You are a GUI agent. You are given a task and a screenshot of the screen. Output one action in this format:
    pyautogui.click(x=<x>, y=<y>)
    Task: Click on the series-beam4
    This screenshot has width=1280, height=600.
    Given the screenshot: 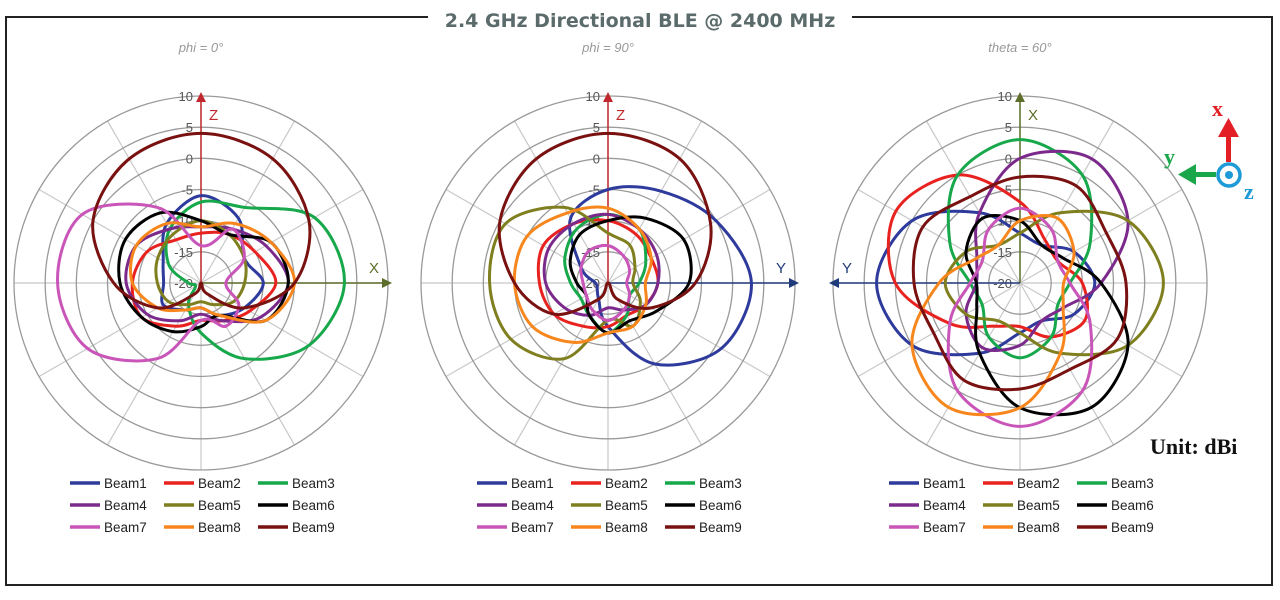 What is the action you would take?
    pyautogui.click(x=601, y=264)
    